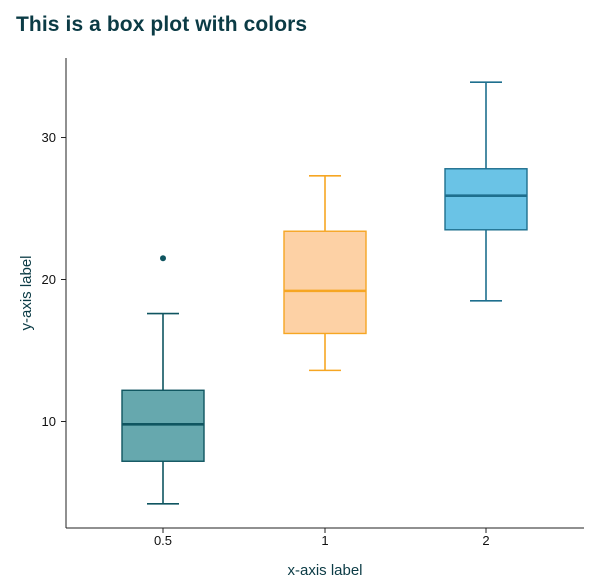  Describe the element at coordinates (162, 24) in the screenshot. I see `chart-title: This is a box plot with colors` at that location.